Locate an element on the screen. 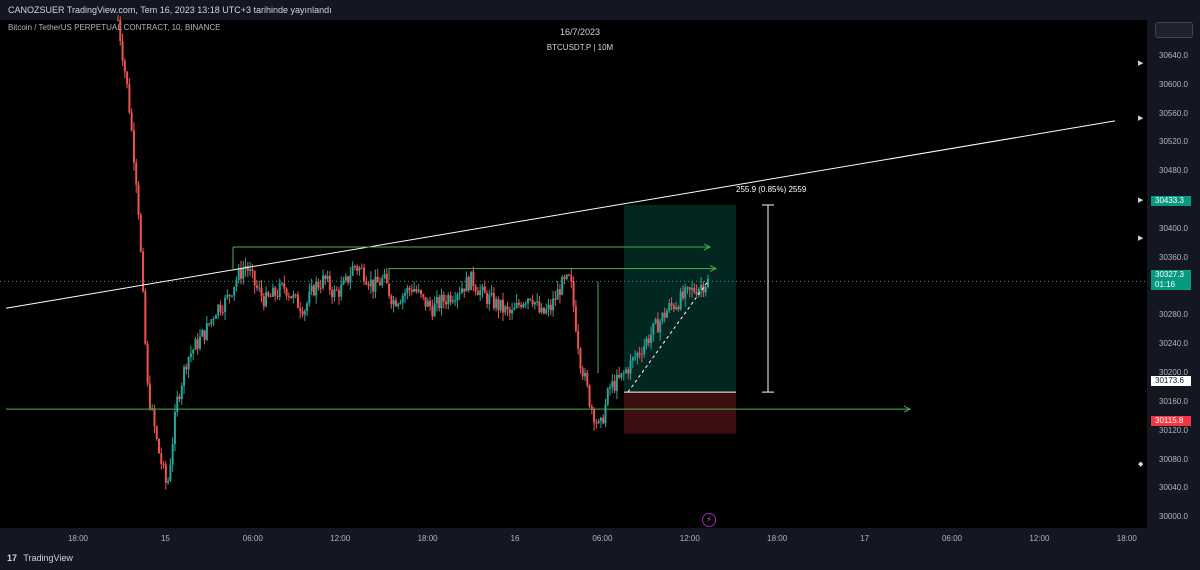 The image size is (1200, 570). target-price-value: 30433.3 is located at coordinates (1169, 200).